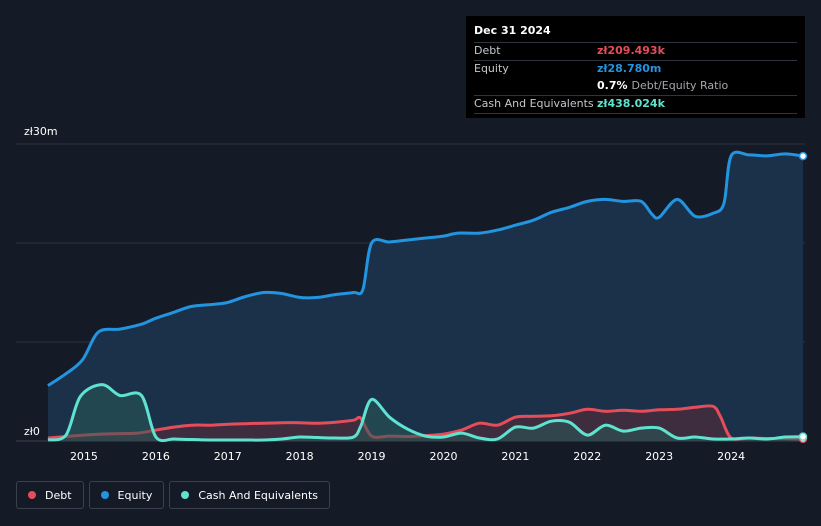 The width and height of the screenshot is (821, 526). Describe the element at coordinates (185, 495) in the screenshot. I see `cash-dot-icon` at that location.